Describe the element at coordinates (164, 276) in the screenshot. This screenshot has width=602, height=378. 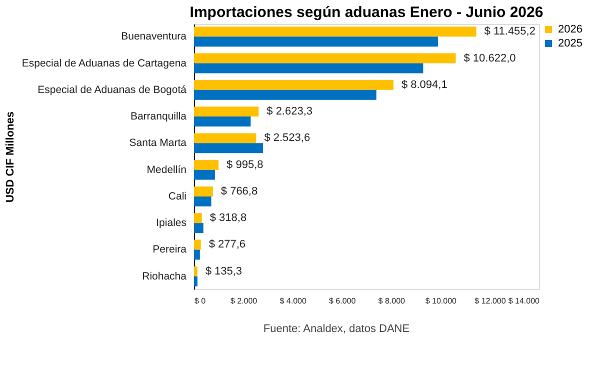
I see `y-tick-label: Riohacha` at that location.